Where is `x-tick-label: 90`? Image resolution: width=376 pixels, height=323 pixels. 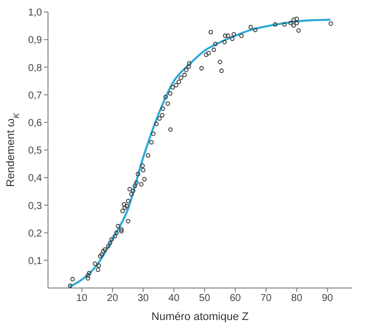
x-tick-label: 90 is located at coordinates (328, 298).